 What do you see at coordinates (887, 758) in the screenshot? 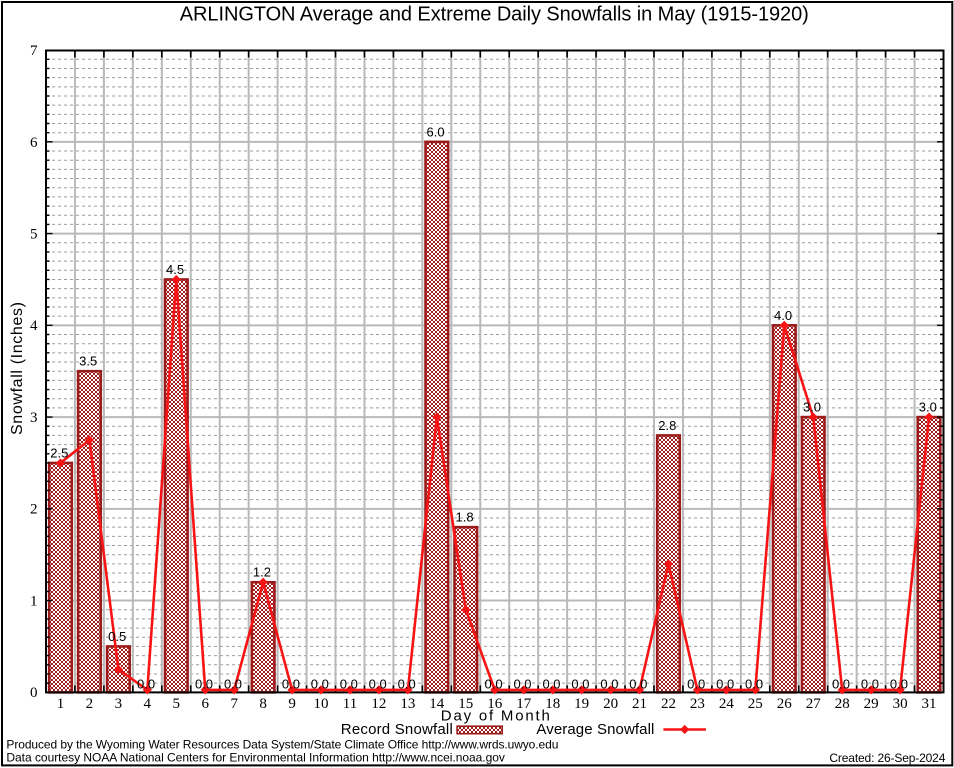
I see `svg-text: Created: 26-Sep-2024` at bounding box center [887, 758].